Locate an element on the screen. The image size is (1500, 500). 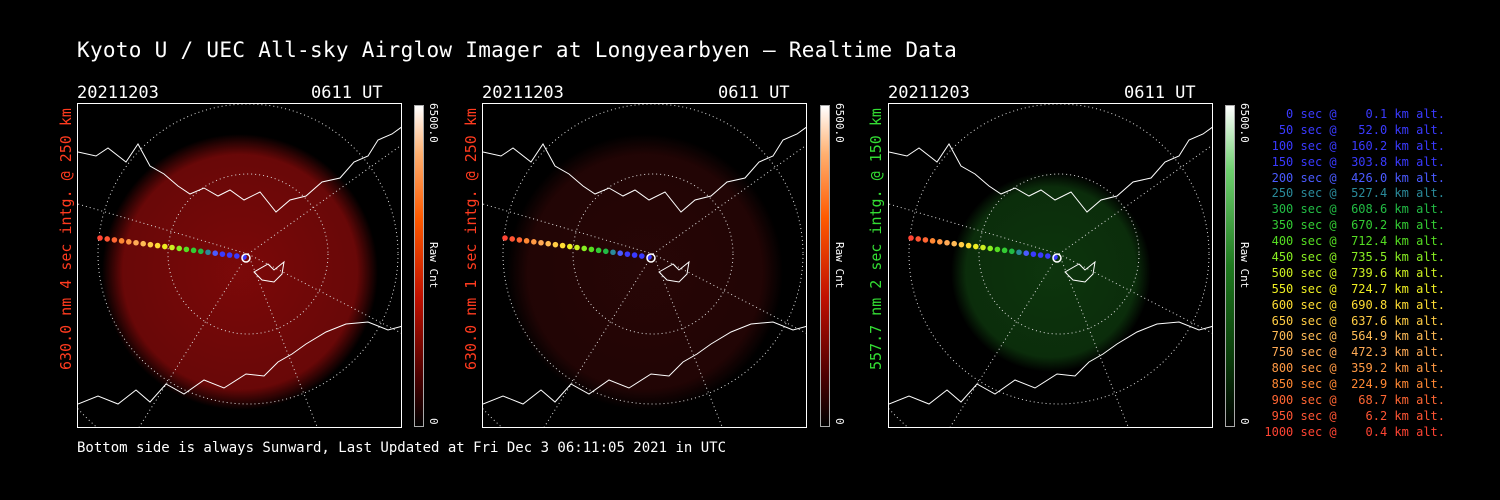
legend-item: 200 sec @ 426.0 km alt. is located at coordinates (1354, 177).